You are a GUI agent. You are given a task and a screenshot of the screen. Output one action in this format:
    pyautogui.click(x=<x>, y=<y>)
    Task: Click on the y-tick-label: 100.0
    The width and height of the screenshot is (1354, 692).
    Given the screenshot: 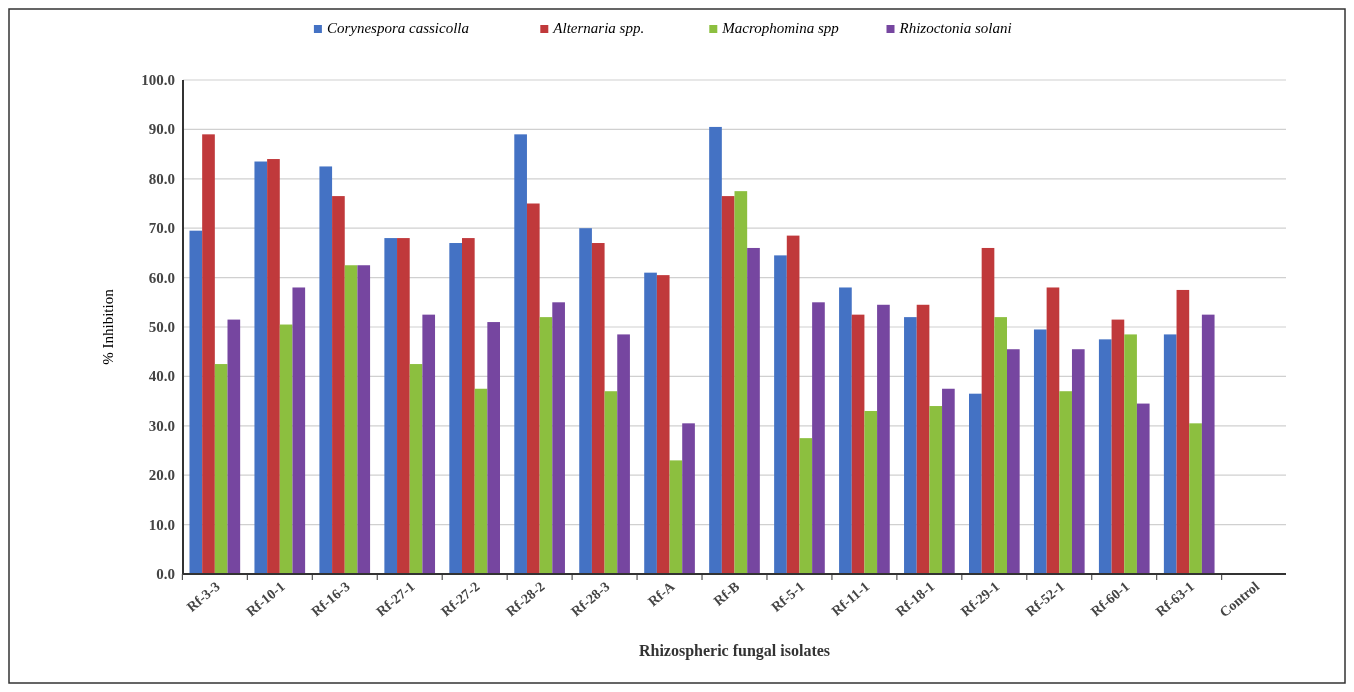 What is the action you would take?
    pyautogui.click(x=158, y=80)
    